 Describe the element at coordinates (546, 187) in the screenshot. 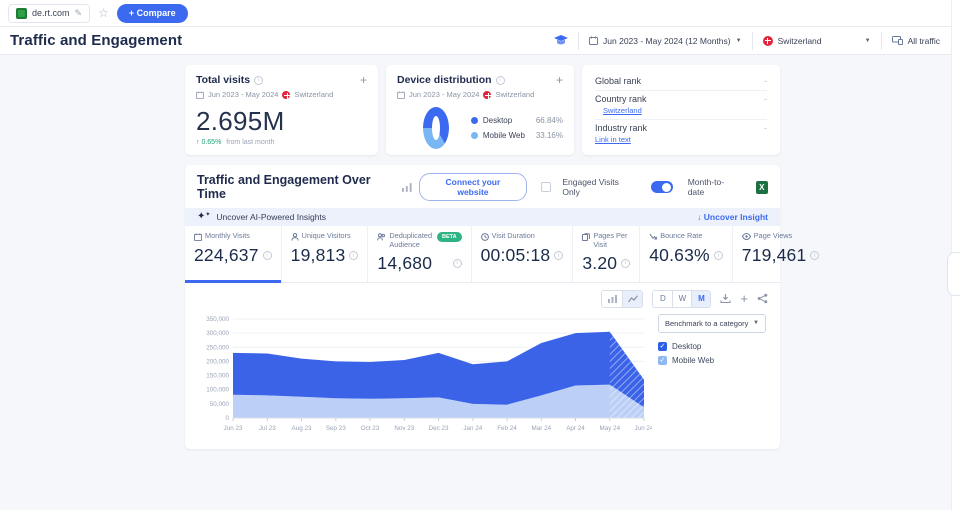

I see `engaged-visits-checkbox` at that location.